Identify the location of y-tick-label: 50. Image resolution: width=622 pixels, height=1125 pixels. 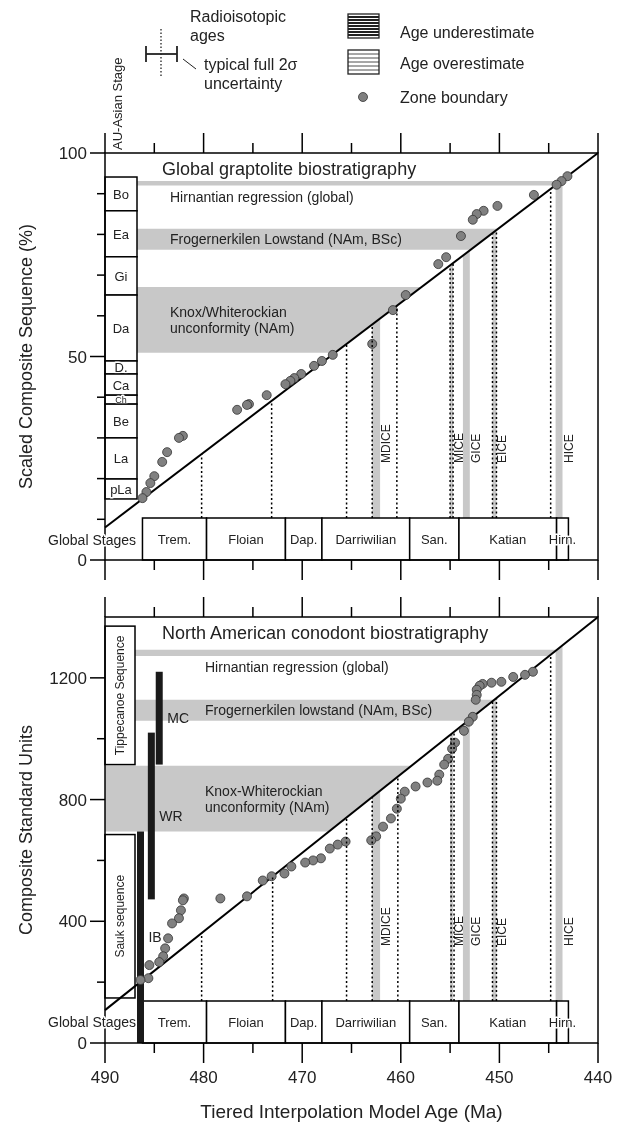
(77, 357).